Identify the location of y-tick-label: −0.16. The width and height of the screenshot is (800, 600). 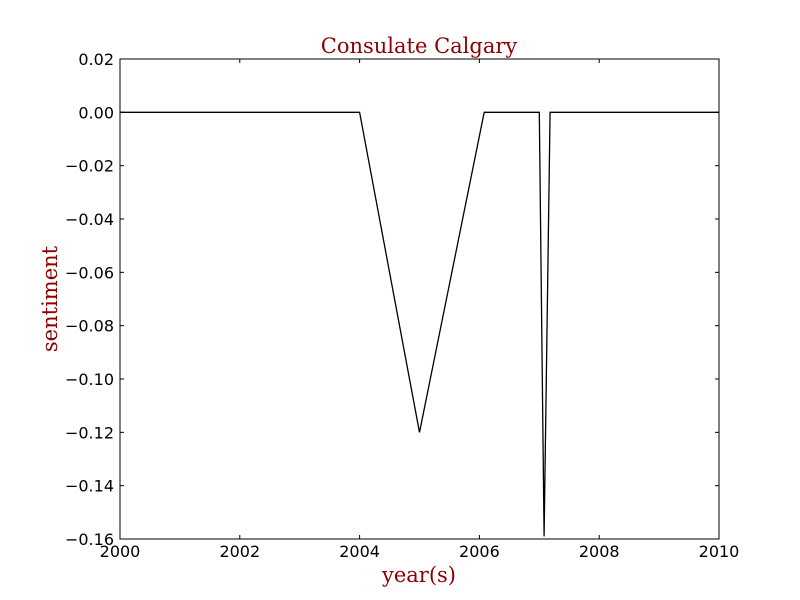
(89, 539).